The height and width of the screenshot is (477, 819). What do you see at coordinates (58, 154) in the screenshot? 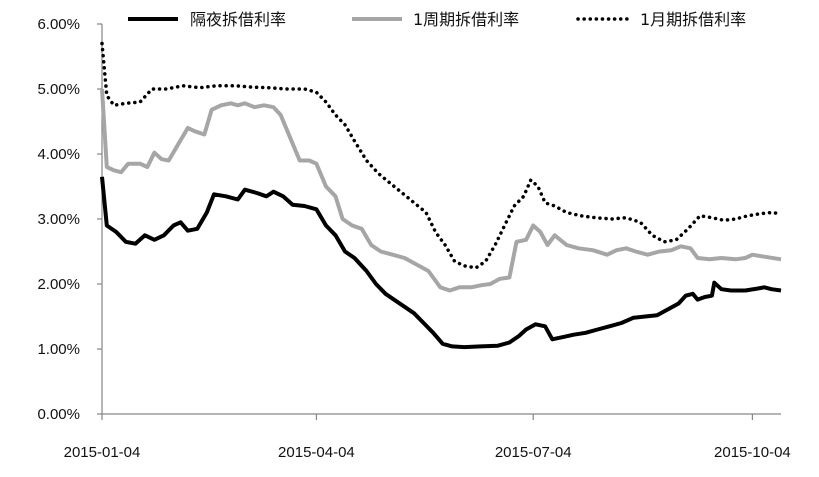
I see `y-tick-label: 4.00%` at bounding box center [58, 154].